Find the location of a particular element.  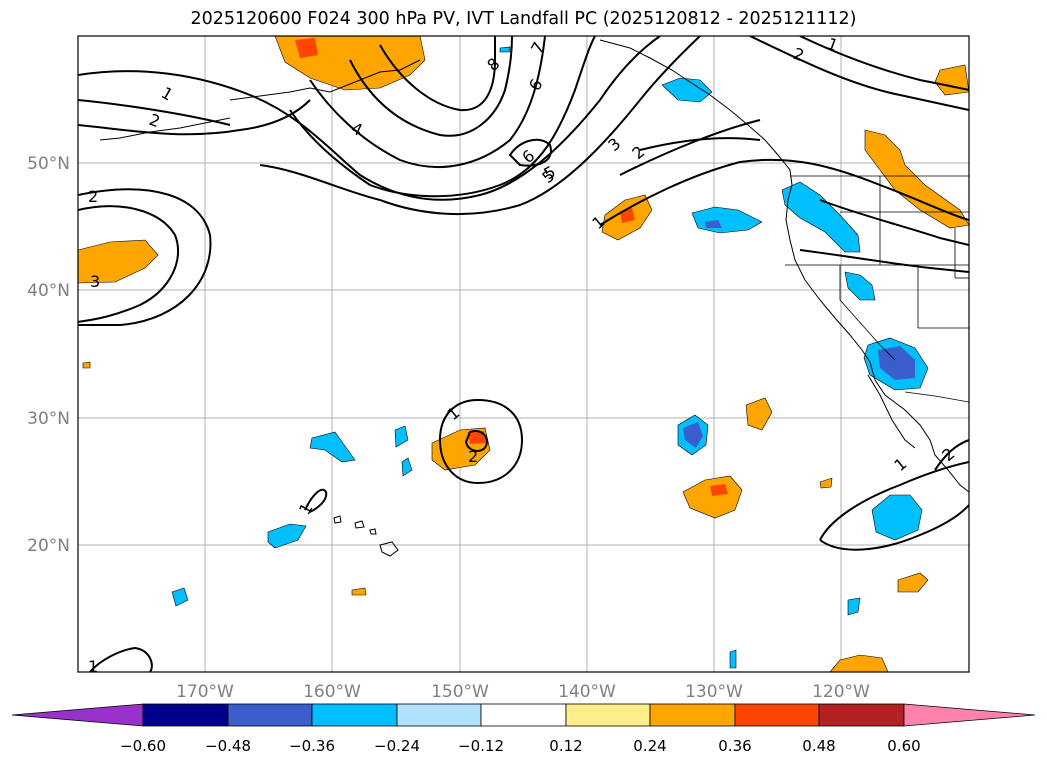

borders is located at coordinates (877, 289).